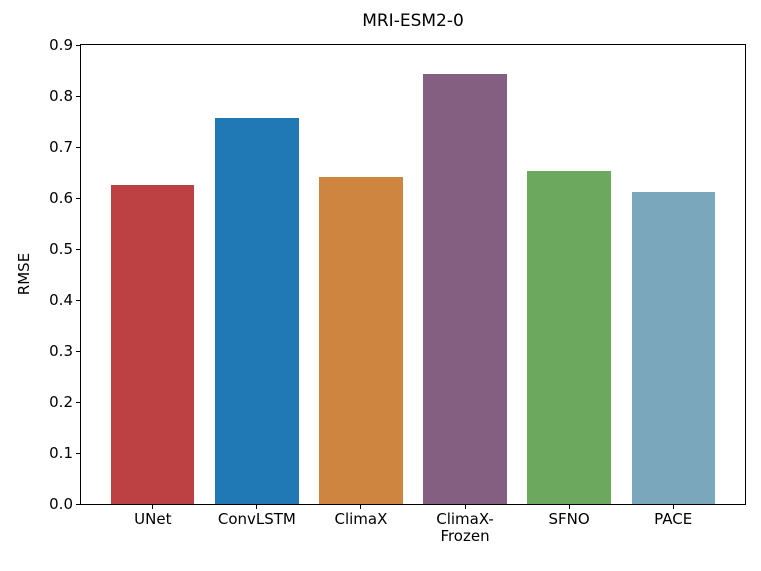  What do you see at coordinates (361, 340) in the screenshot?
I see `bar-climax` at bounding box center [361, 340].